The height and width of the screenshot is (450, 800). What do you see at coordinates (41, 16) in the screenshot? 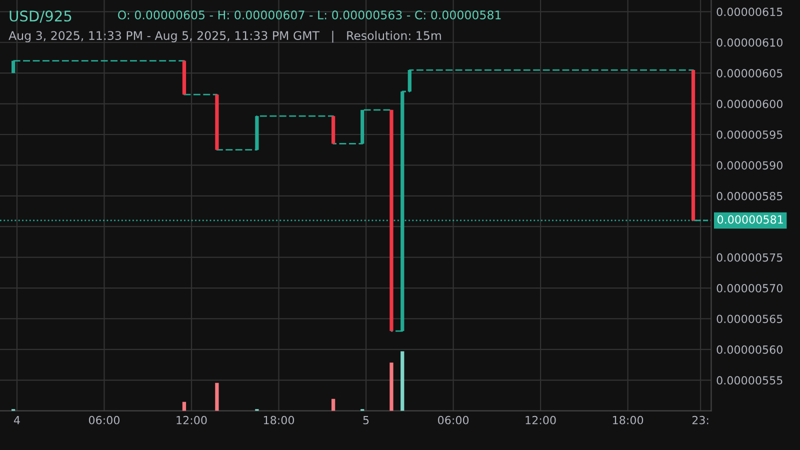
I see `text: USD/925` at bounding box center [41, 16].